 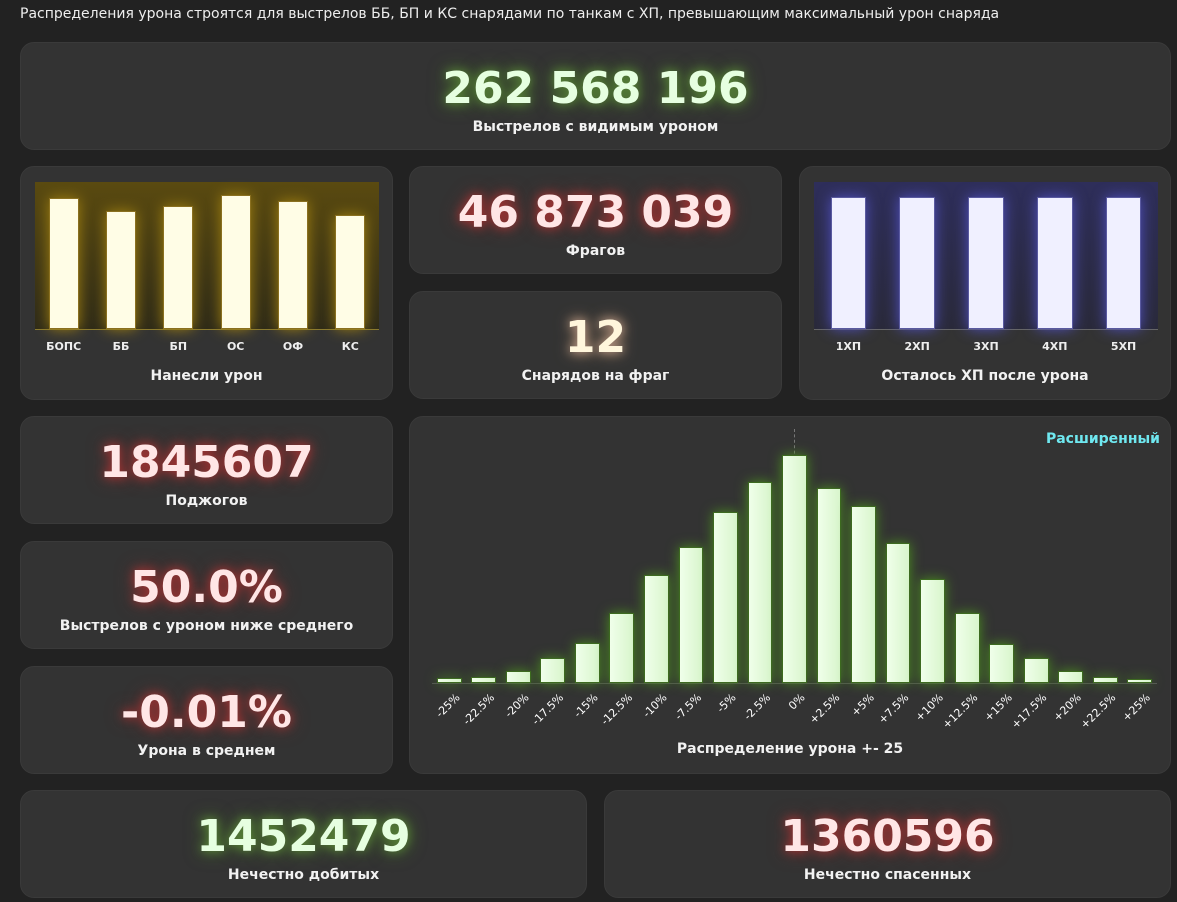 What do you see at coordinates (757, 707) in the screenshot?
I see `tick-label: -2.5%` at bounding box center [757, 707].